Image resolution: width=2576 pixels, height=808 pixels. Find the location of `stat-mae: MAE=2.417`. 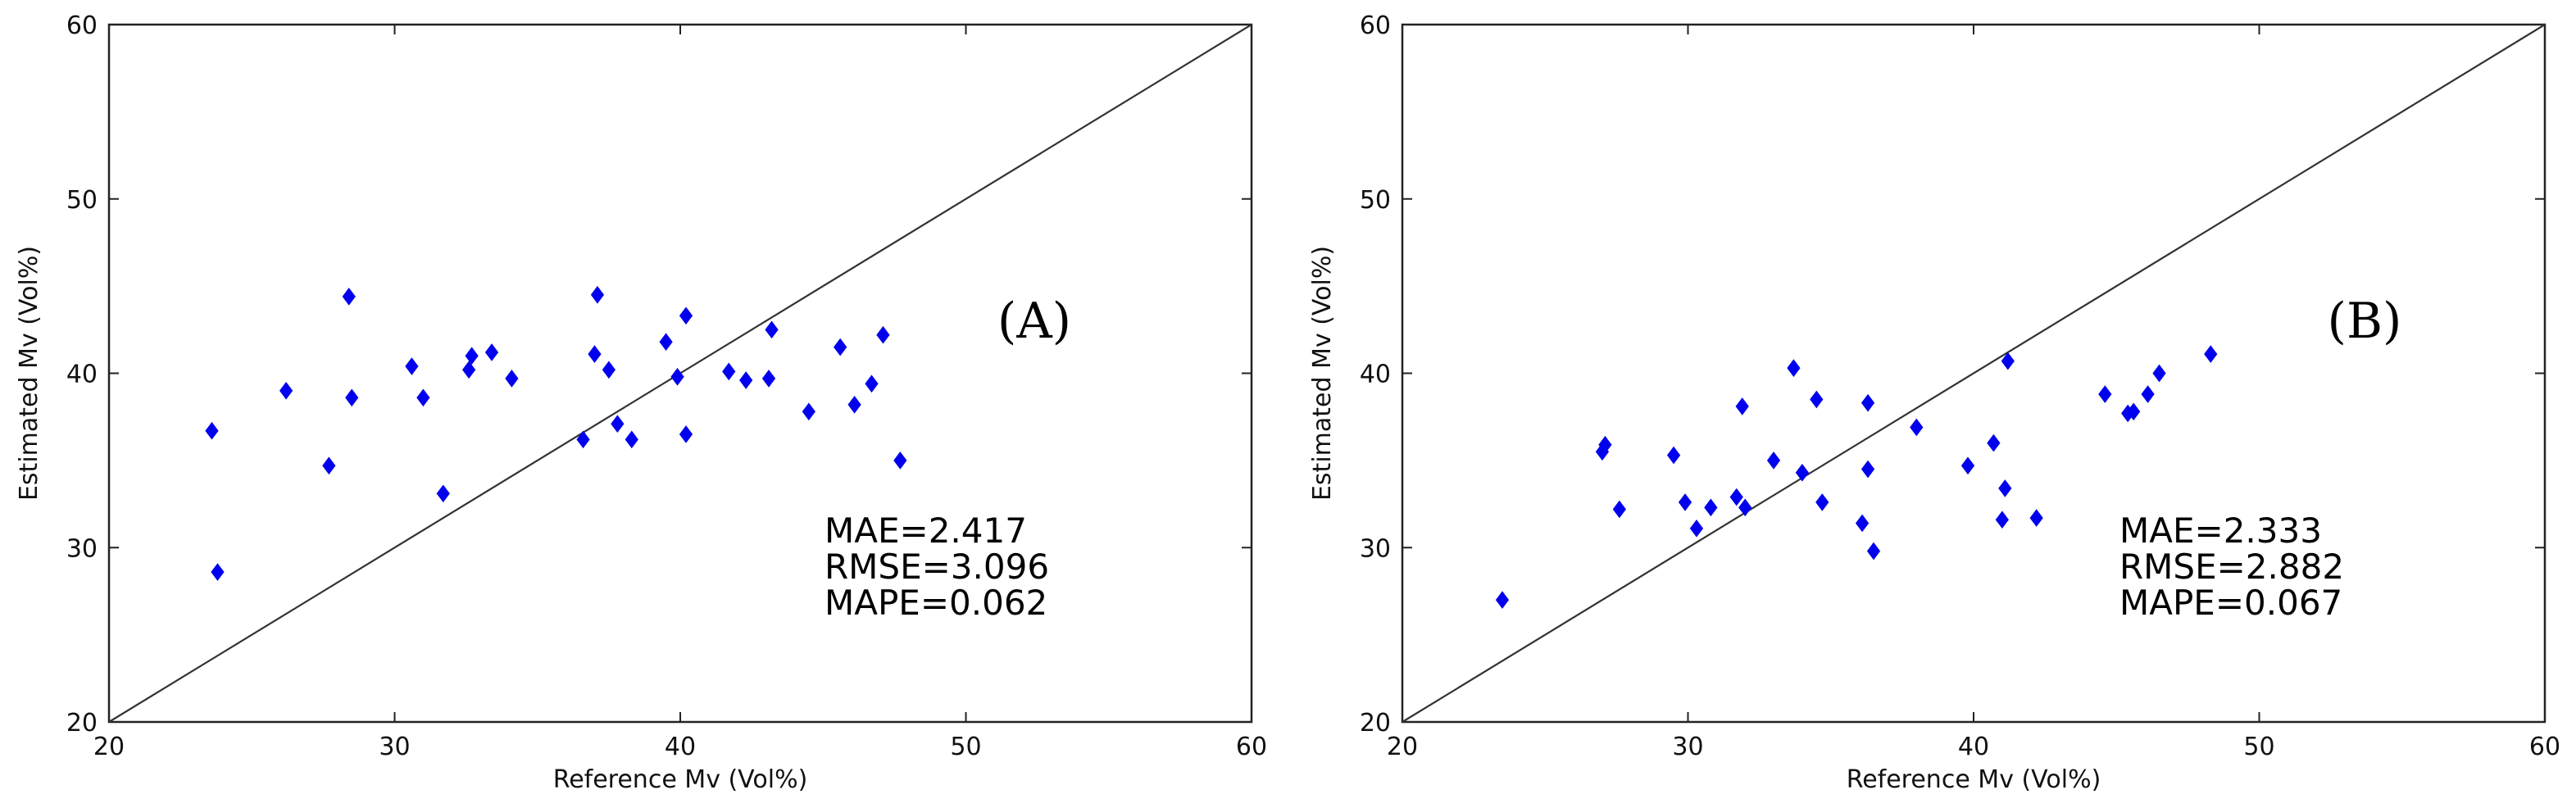

stat-mae: MAE=2.417 is located at coordinates (926, 531).